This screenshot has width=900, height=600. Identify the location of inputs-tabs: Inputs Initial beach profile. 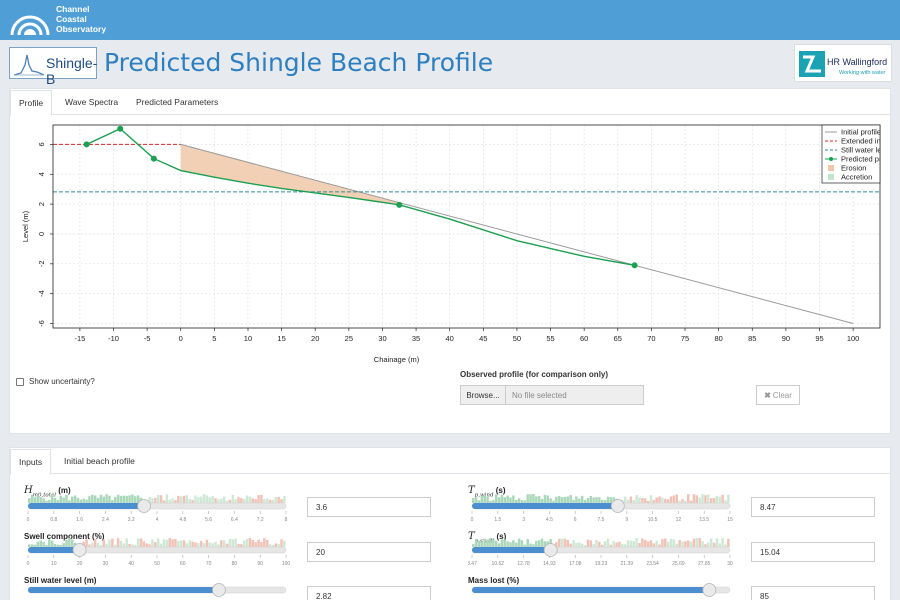
(450, 461).